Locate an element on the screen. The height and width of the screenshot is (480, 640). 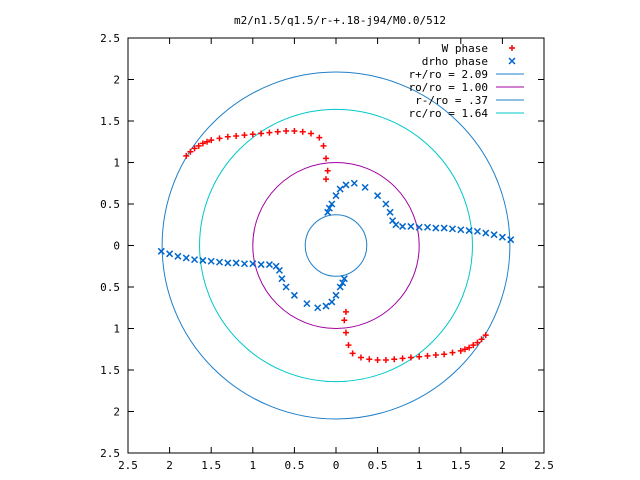
legend-label: ro/ro = 1.00 is located at coordinates (448, 87).